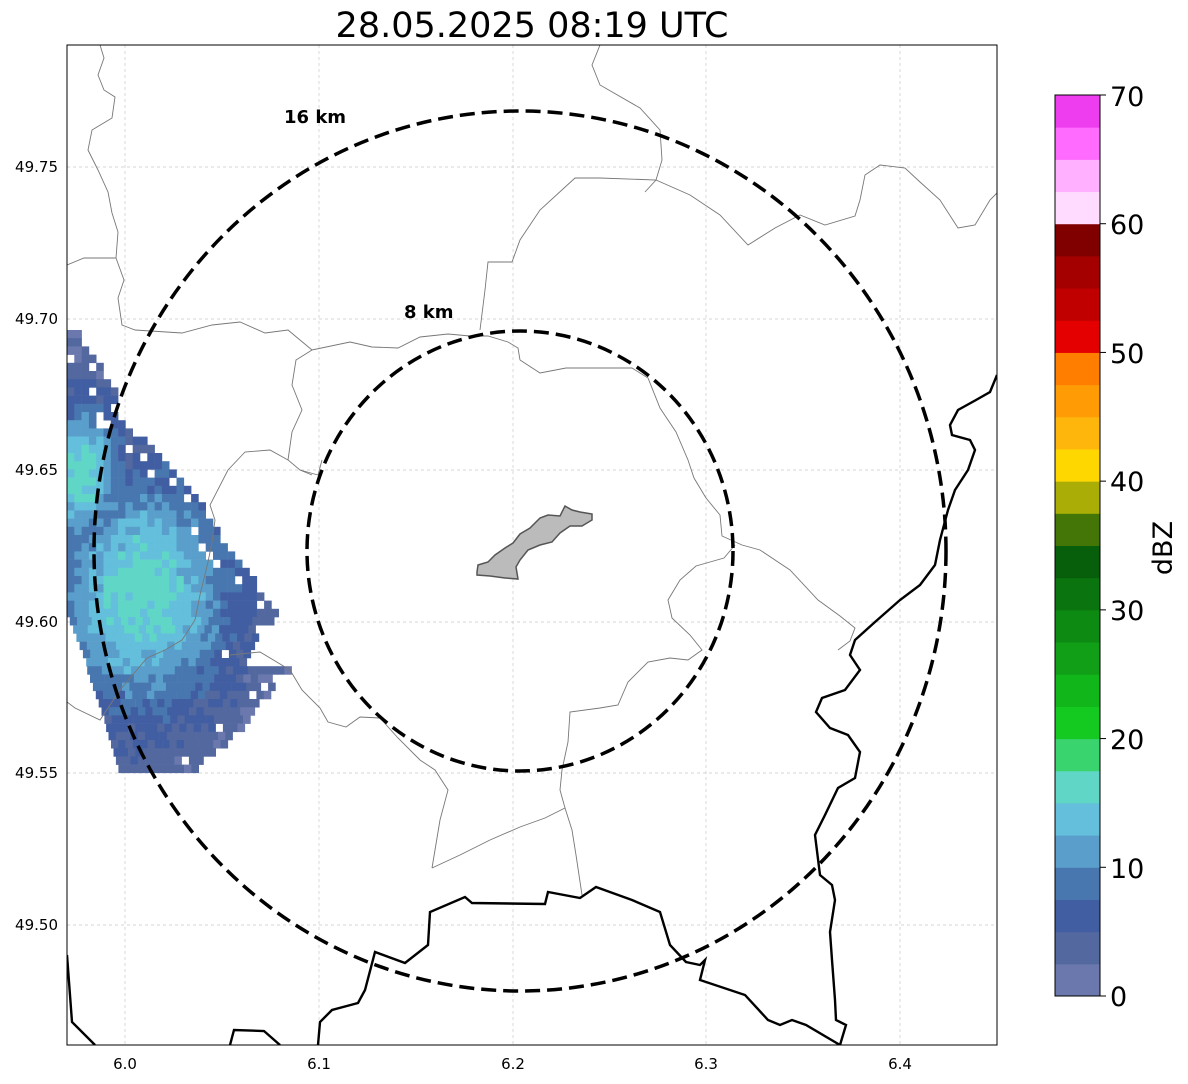 The image size is (1188, 1084). I want to click on colorbar-band, so click(1077, 594).